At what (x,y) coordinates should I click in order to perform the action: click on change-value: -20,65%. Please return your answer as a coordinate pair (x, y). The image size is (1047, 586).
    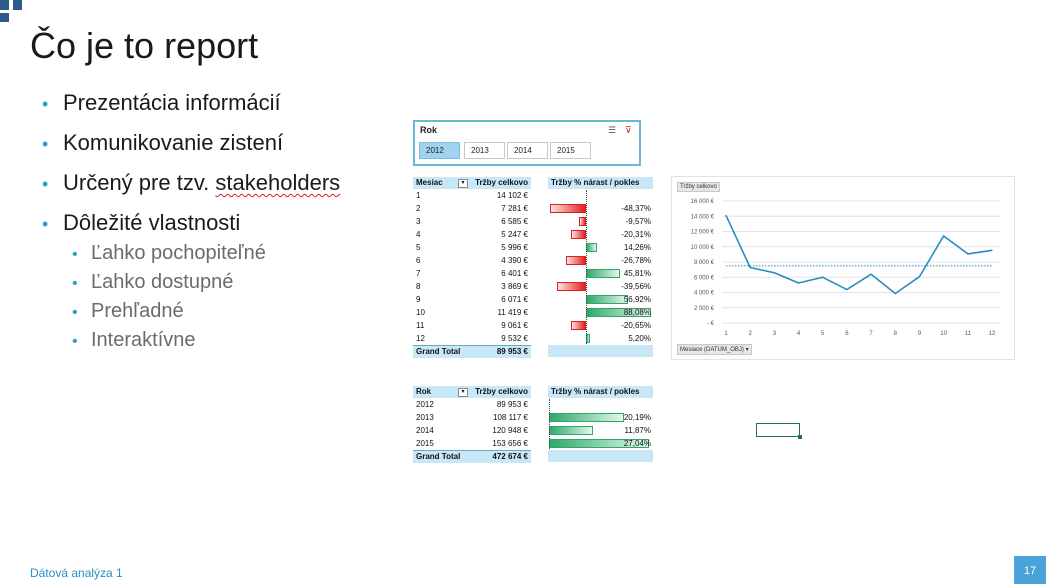
    Looking at the image, I should click on (636, 325).